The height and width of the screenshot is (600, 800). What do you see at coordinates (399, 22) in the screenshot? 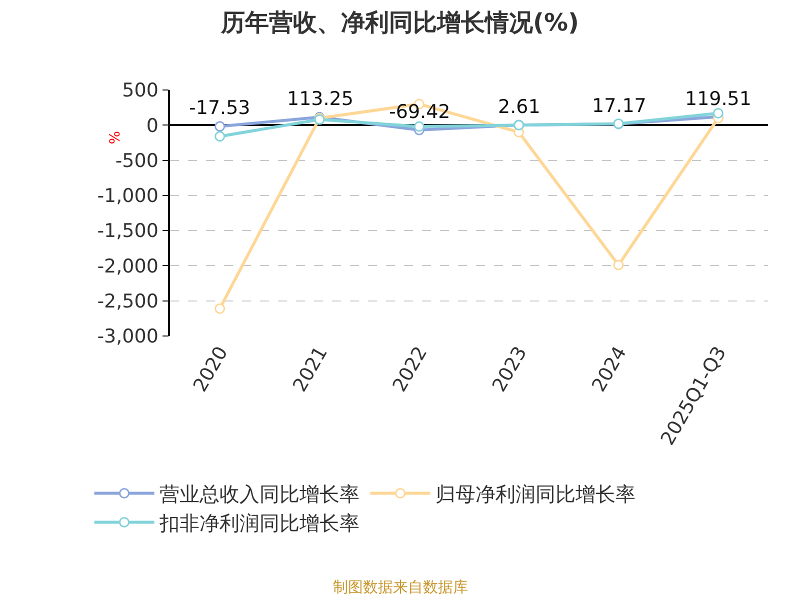
I see `chart-title: 历年营收、净利同比增长情况(%)` at bounding box center [399, 22].